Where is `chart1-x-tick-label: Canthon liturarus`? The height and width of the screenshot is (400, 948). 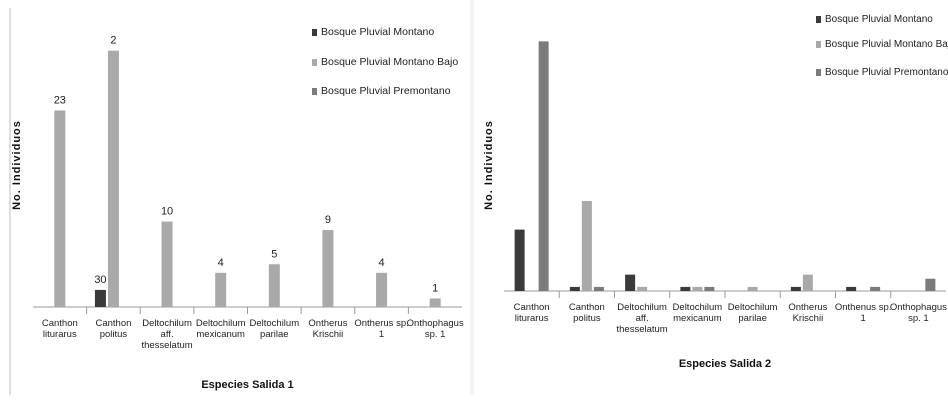
chart1-x-tick-label: Canthon liturarus is located at coordinates (60, 329).